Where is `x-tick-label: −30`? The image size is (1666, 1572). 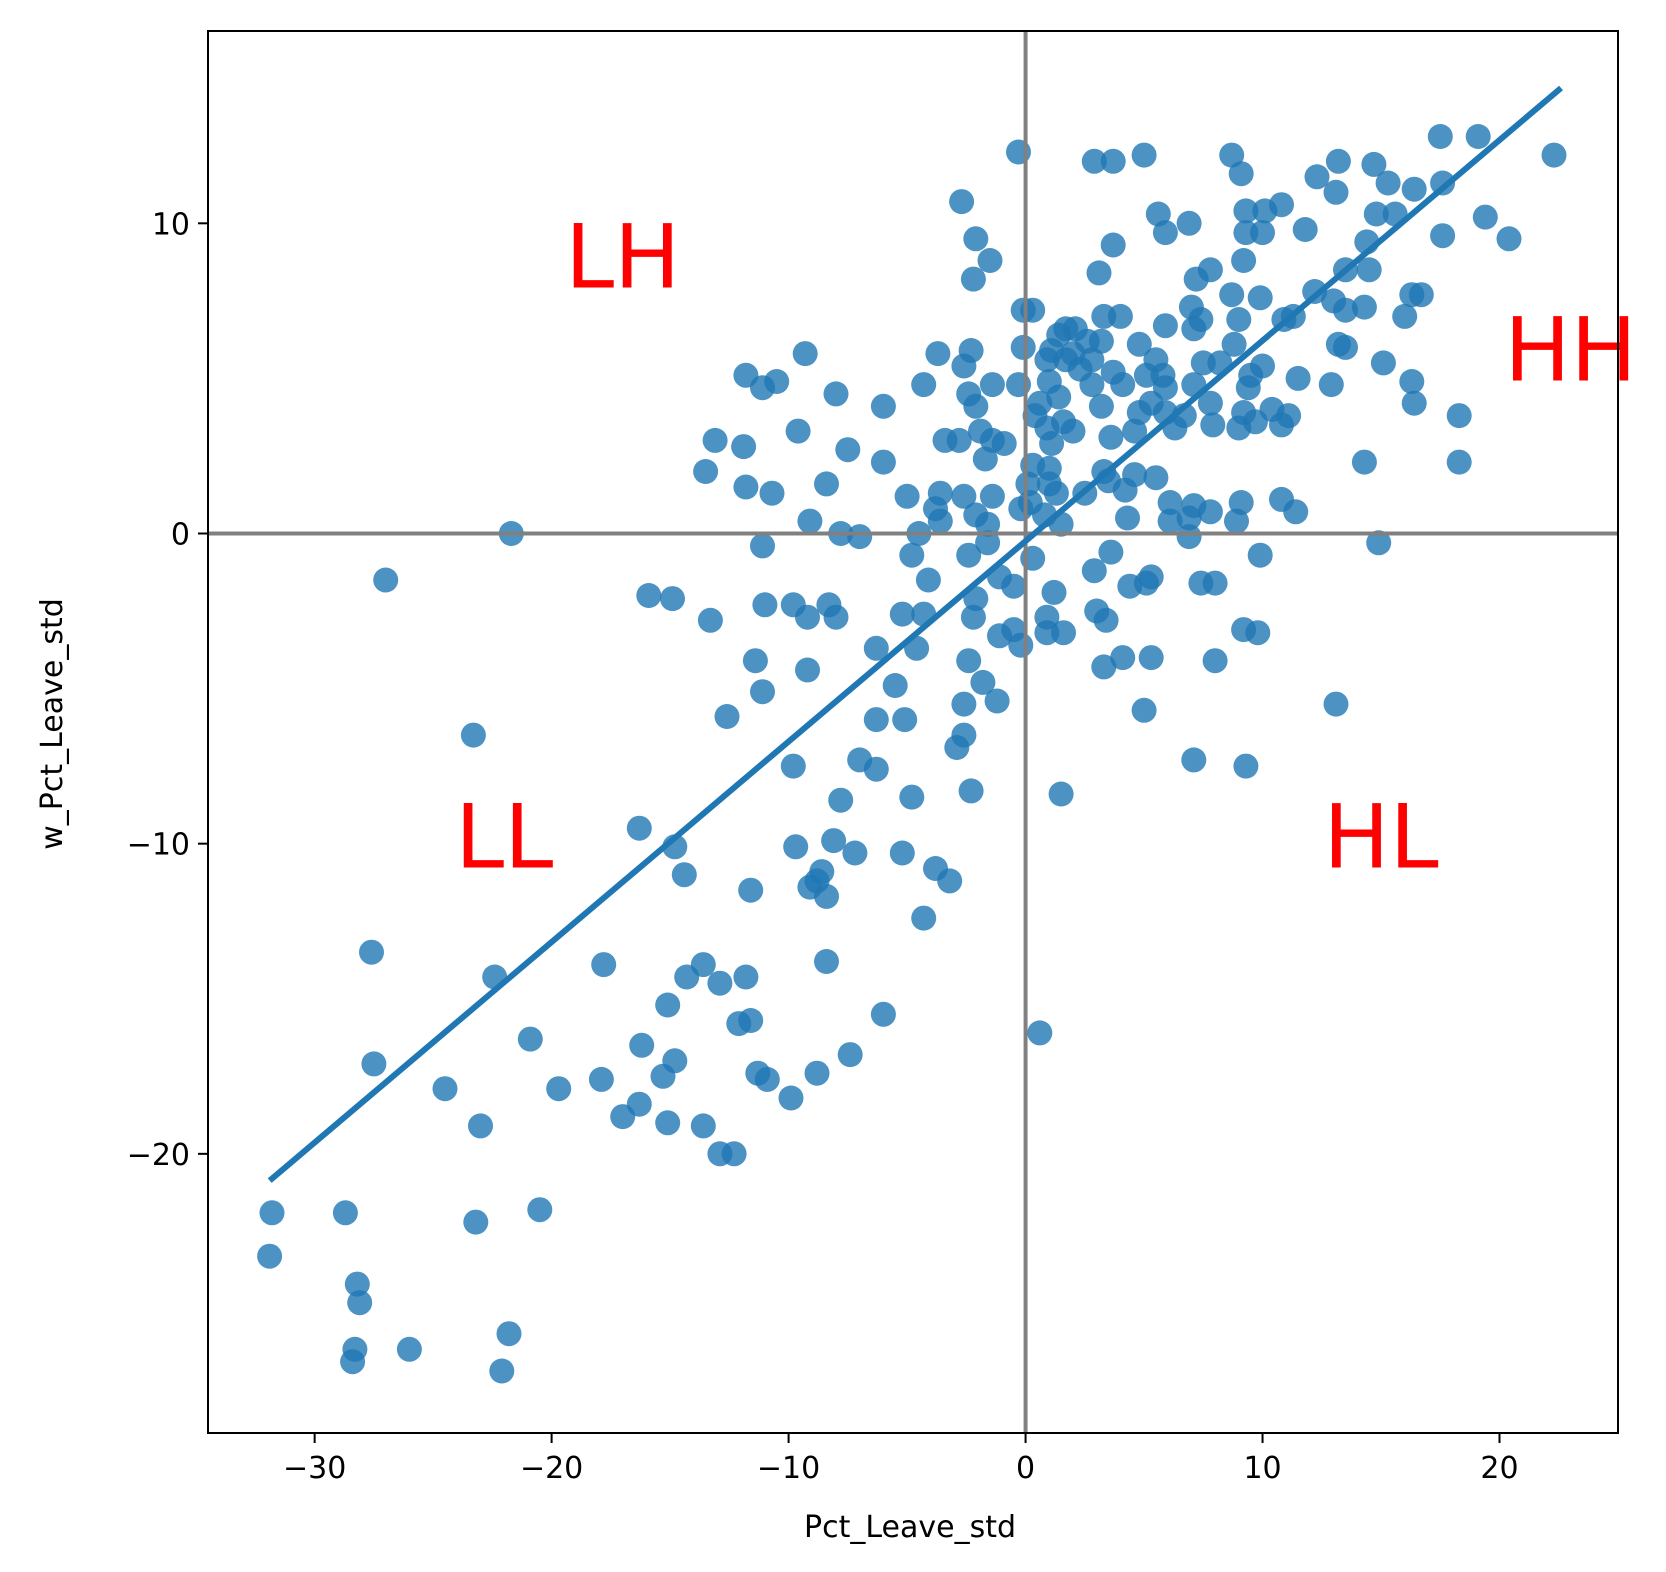 x-tick-label: −30 is located at coordinates (314, 1468).